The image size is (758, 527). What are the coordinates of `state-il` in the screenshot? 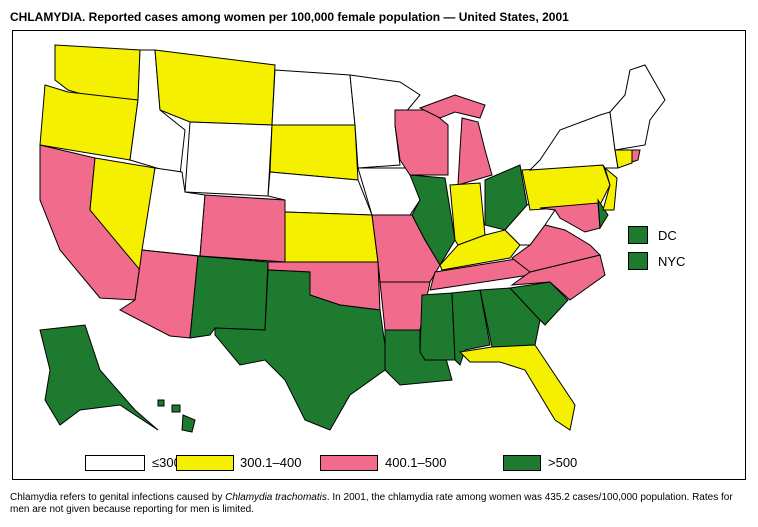 It's located at (432, 220).